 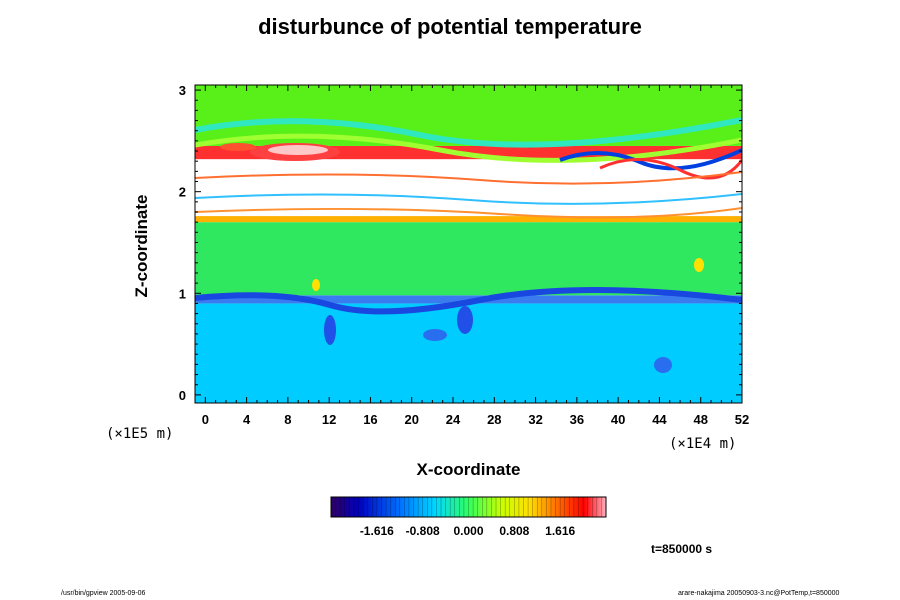 What do you see at coordinates (370, 419) in the screenshot?
I see `x-tick-label: 16` at bounding box center [370, 419].